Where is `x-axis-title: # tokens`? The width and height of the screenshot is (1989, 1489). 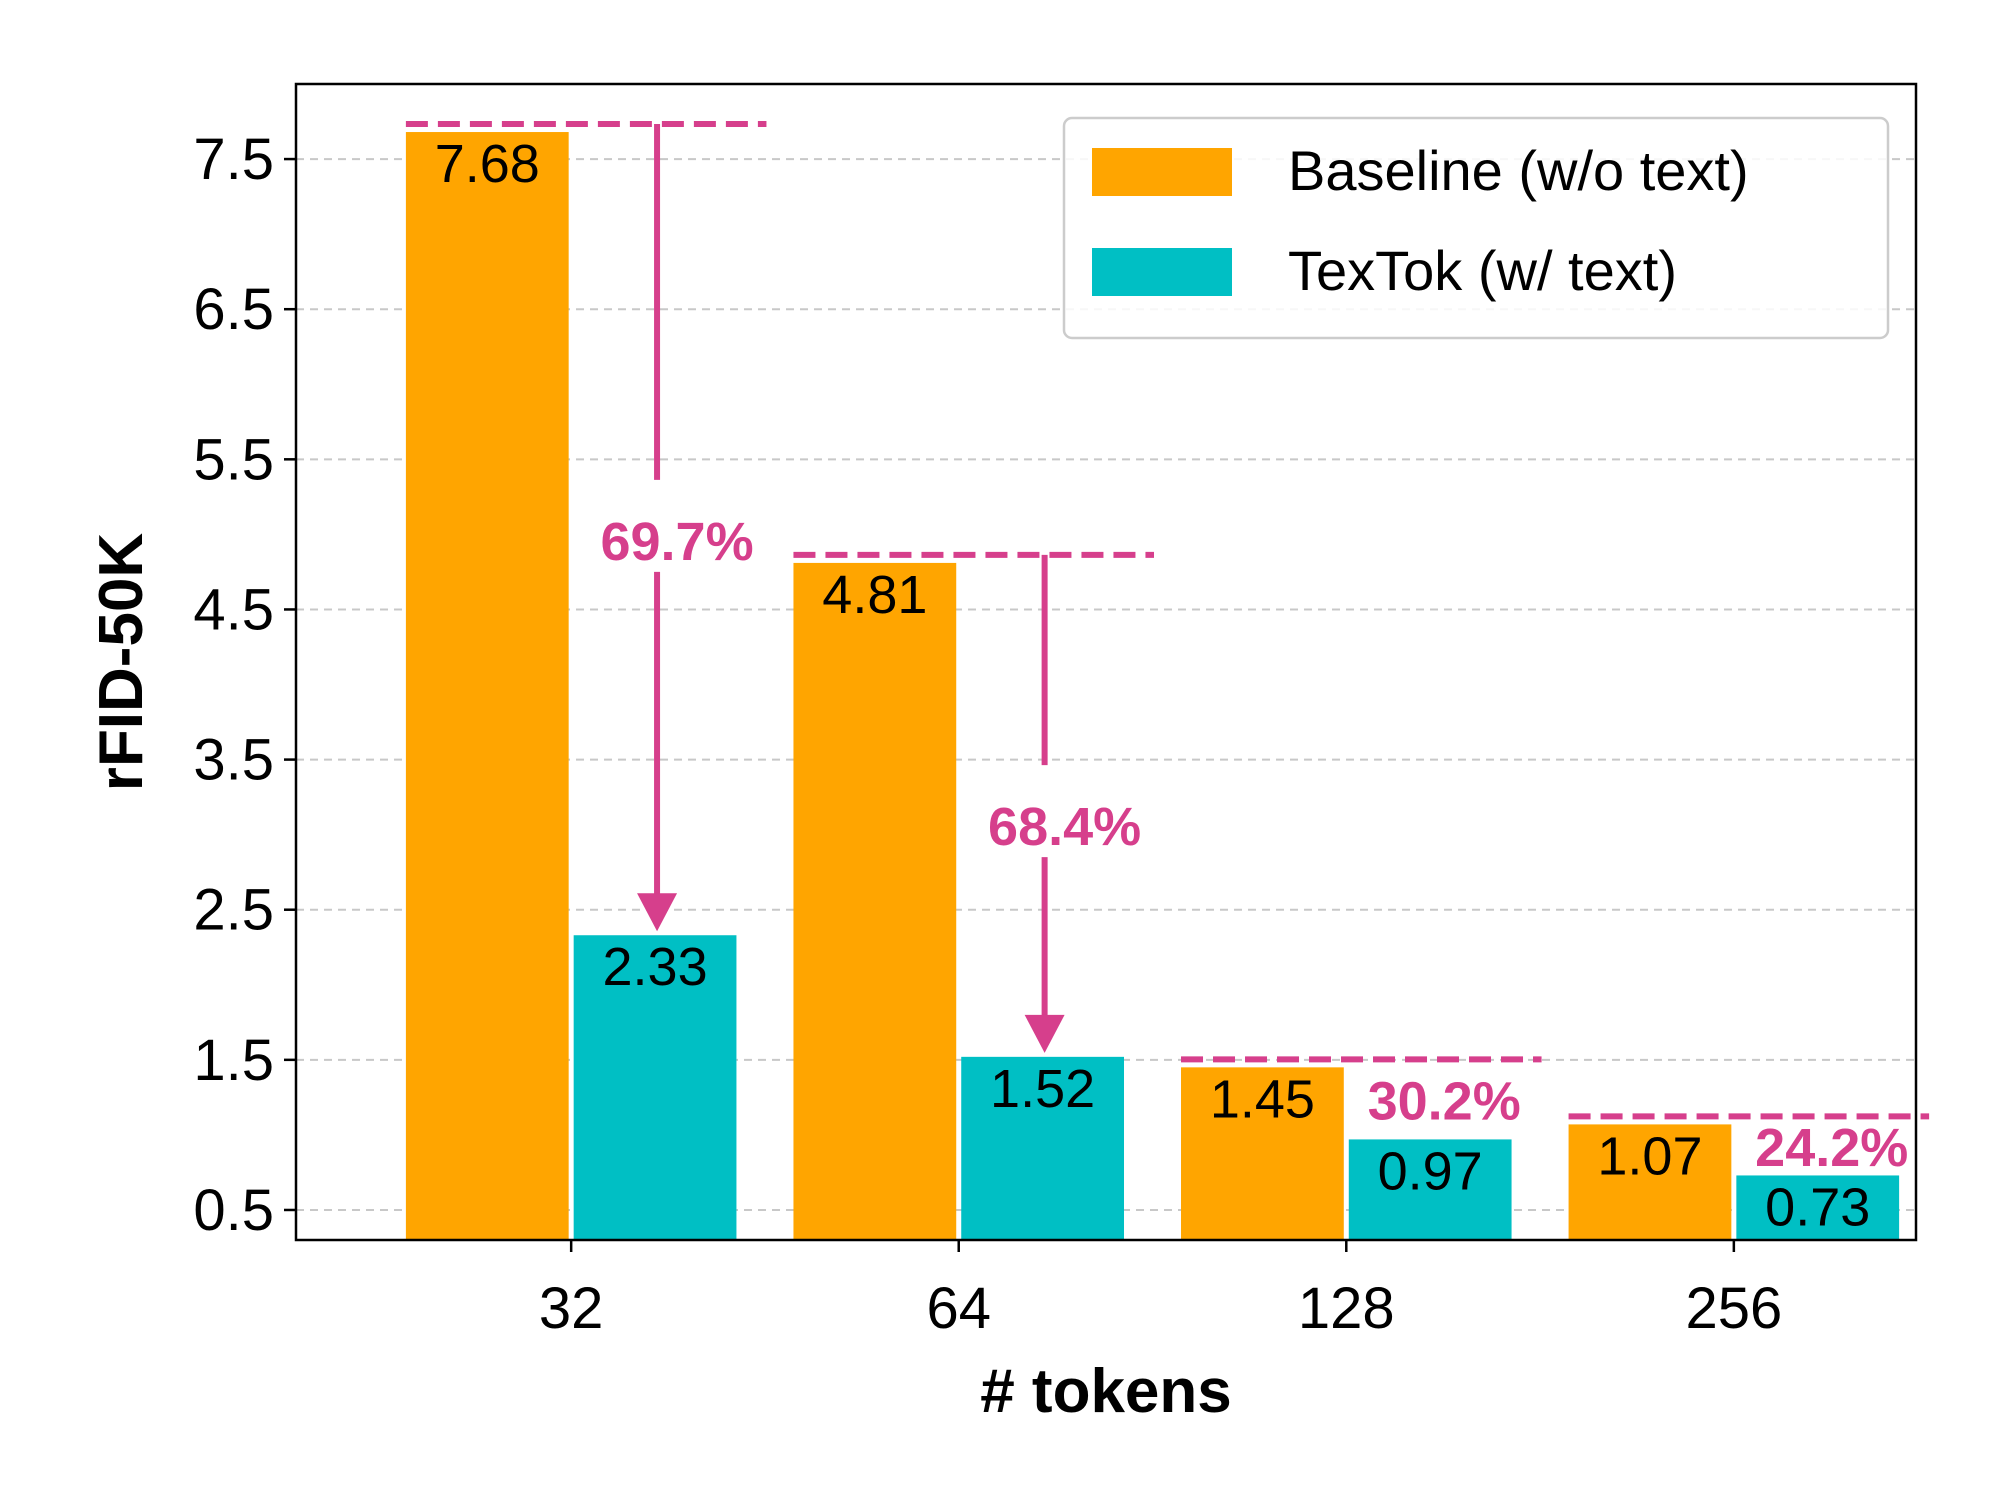 x-axis-title: # tokens is located at coordinates (1106, 1391).